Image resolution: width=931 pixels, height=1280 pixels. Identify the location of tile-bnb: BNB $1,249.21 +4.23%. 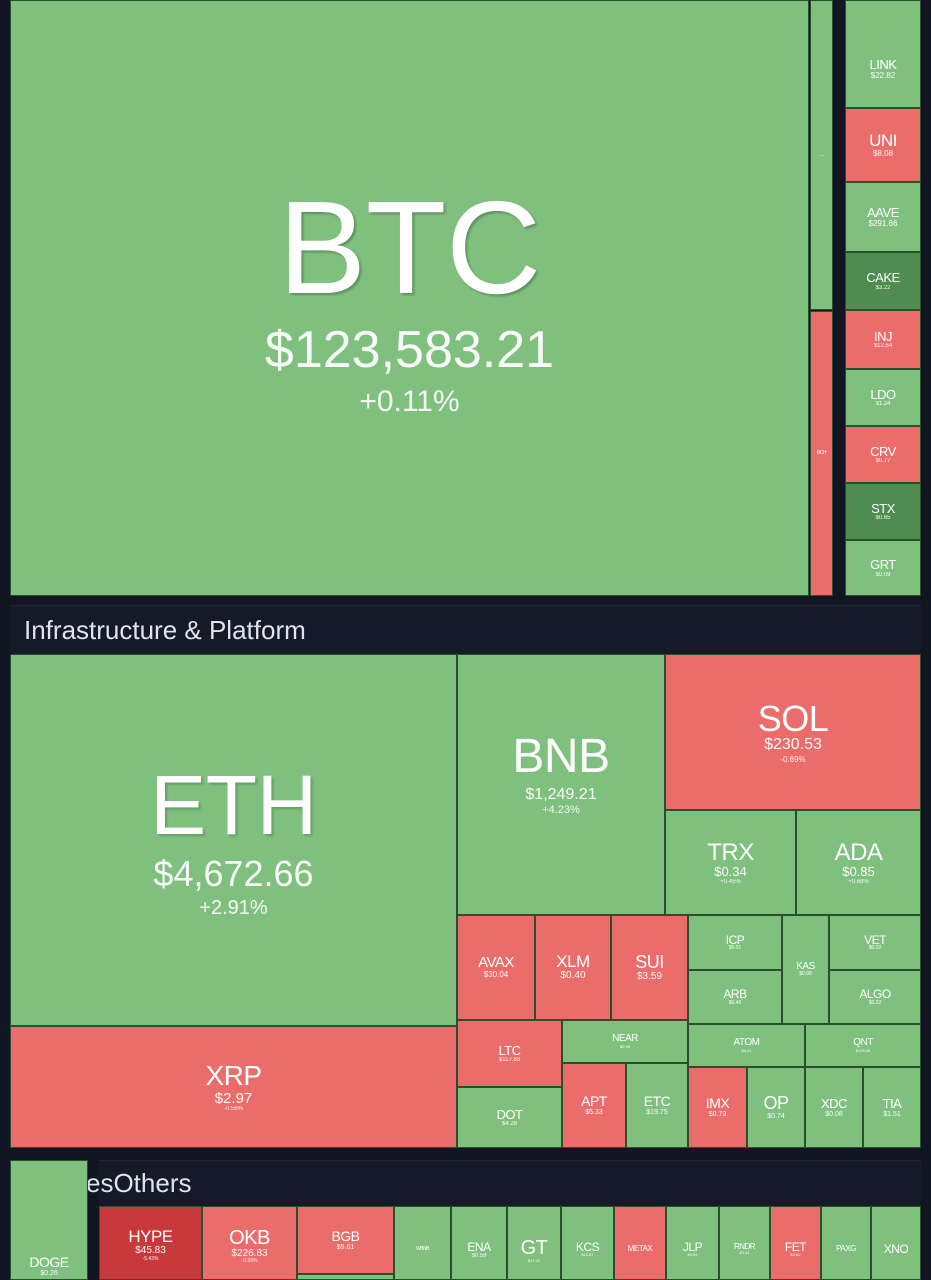
(561, 784).